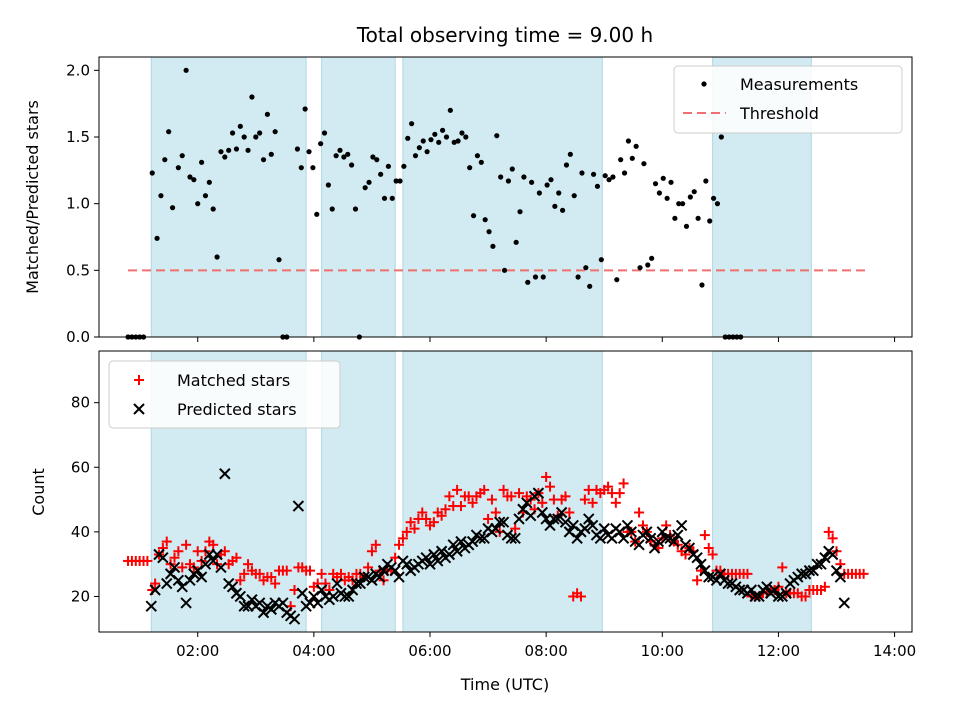  What do you see at coordinates (80, 596) in the screenshot?
I see `y-tick-label: 20` at bounding box center [80, 596].